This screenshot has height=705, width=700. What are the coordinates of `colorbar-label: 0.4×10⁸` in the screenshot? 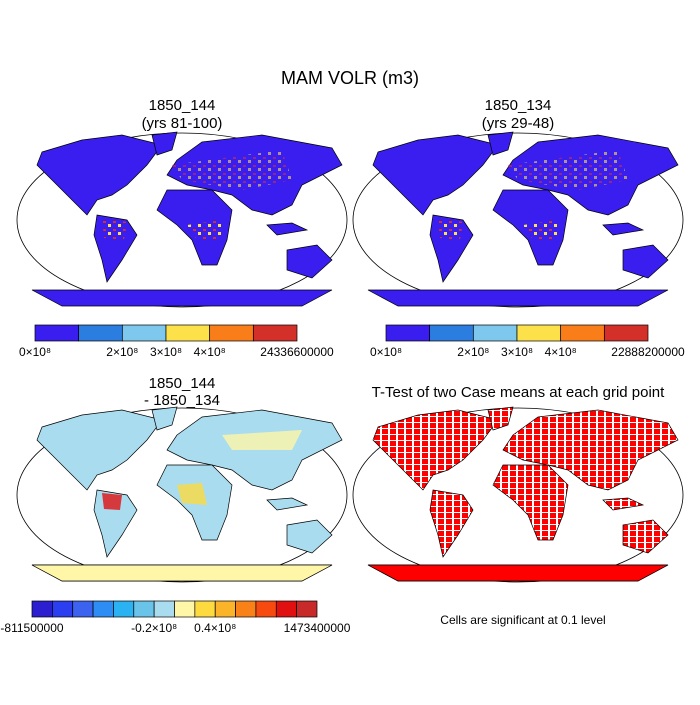 It's located at (215, 628).